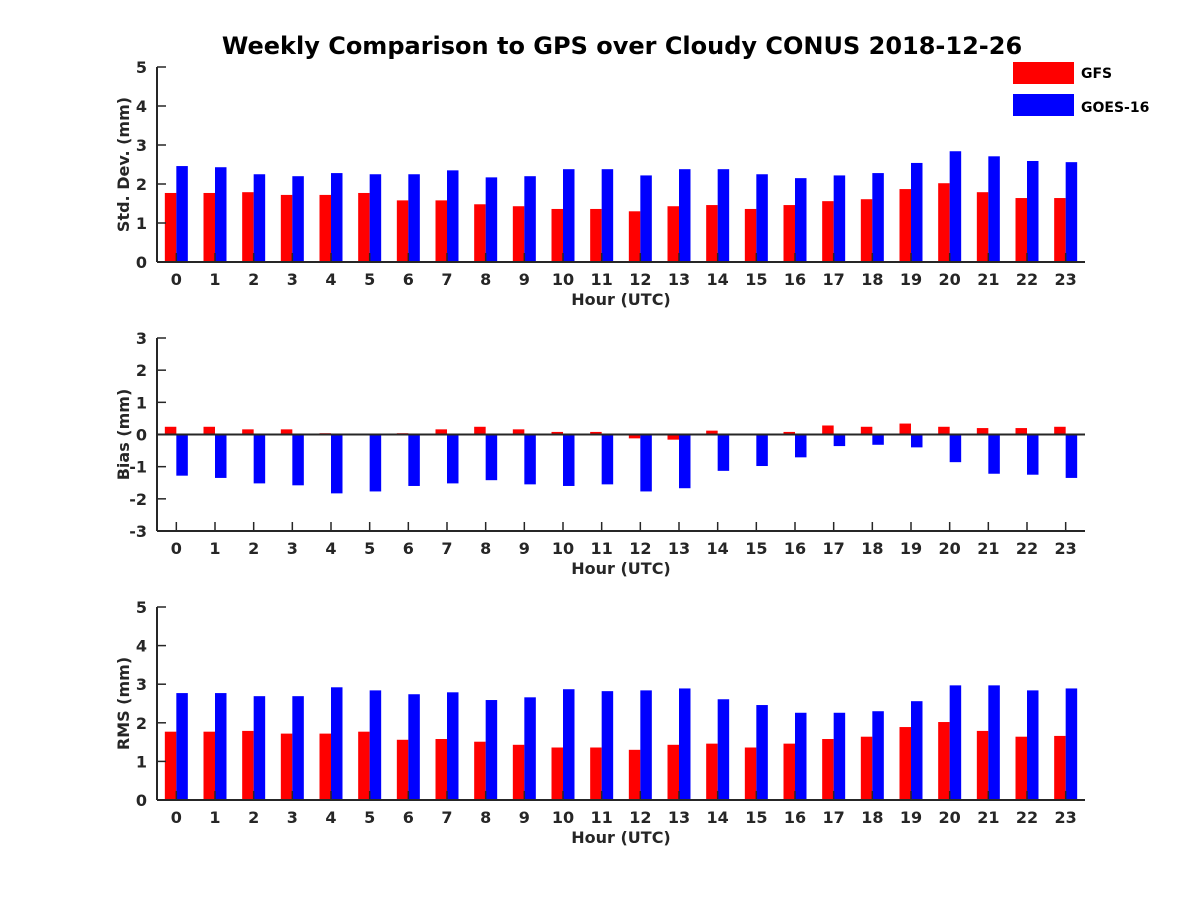 This screenshot has height=904, width=1200. I want to click on x-tick-label: 1, so click(214, 279).